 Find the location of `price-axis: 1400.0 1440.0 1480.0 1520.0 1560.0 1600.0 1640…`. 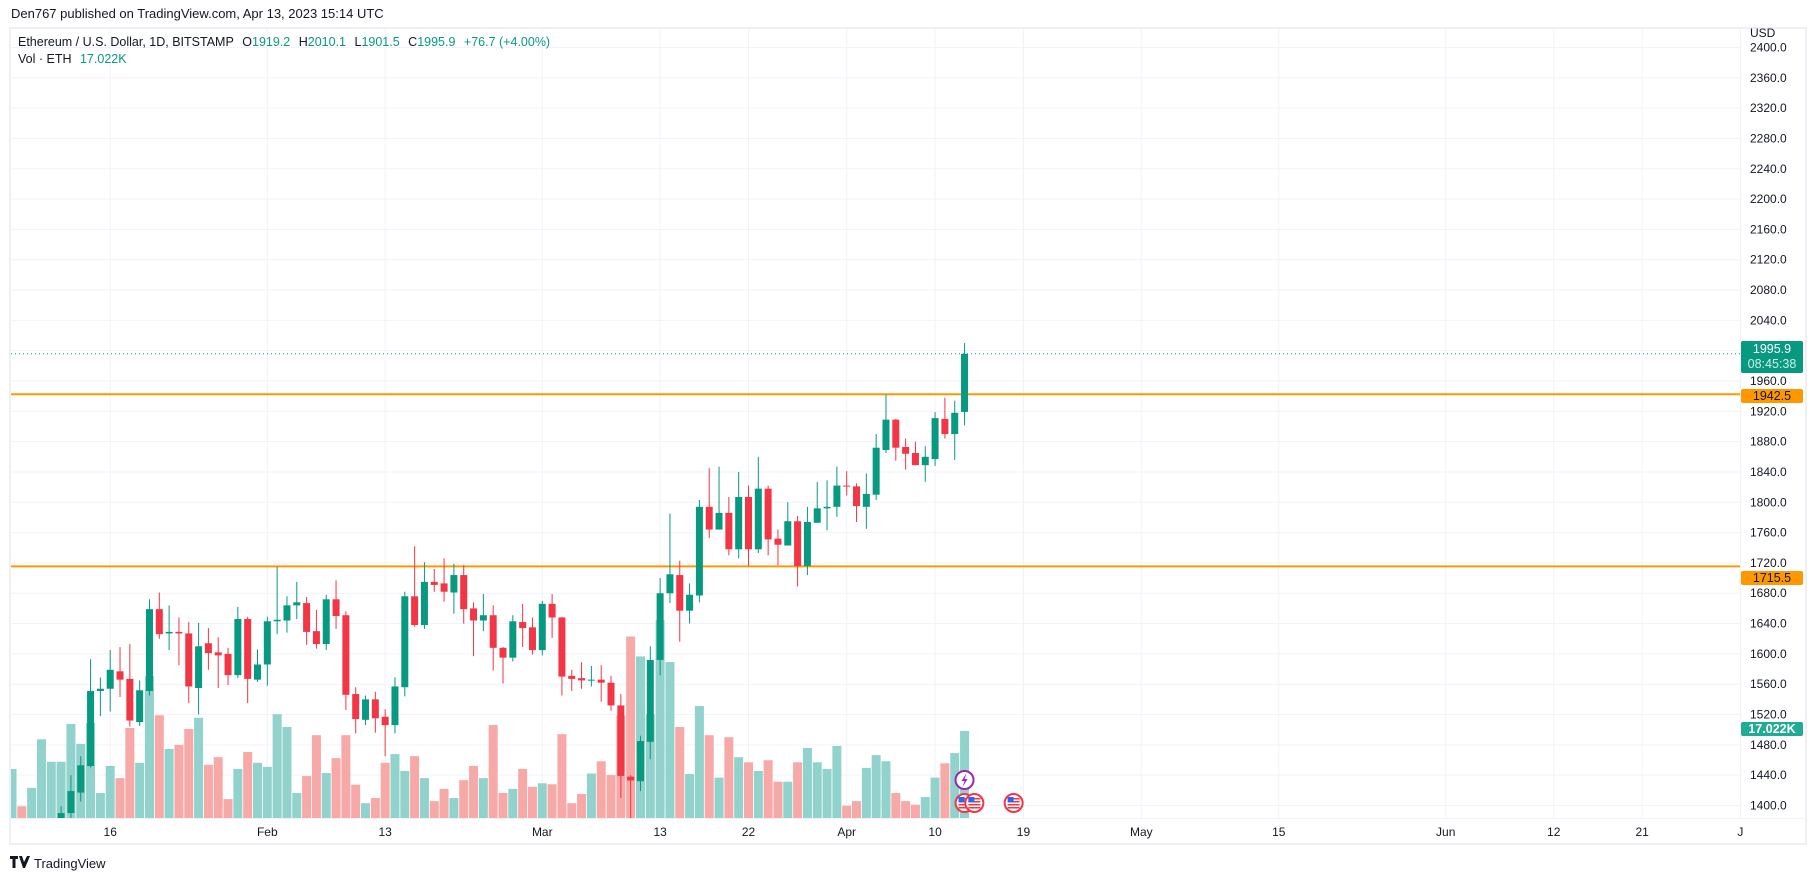

price-axis: 1400.0 1440.0 1480.0 1520.0 1560.0 1600.0 1640… is located at coordinates (1768, 426).